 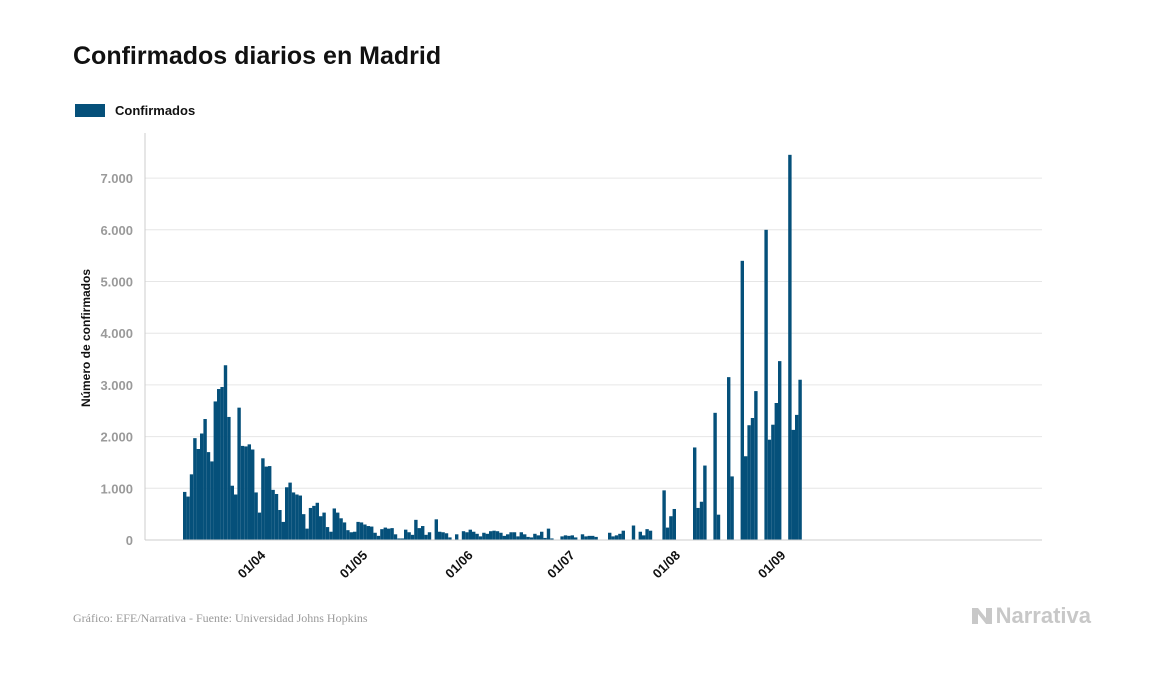 What do you see at coordinates (354, 565) in the screenshot?
I see `x-tick-label: 01/05` at bounding box center [354, 565].